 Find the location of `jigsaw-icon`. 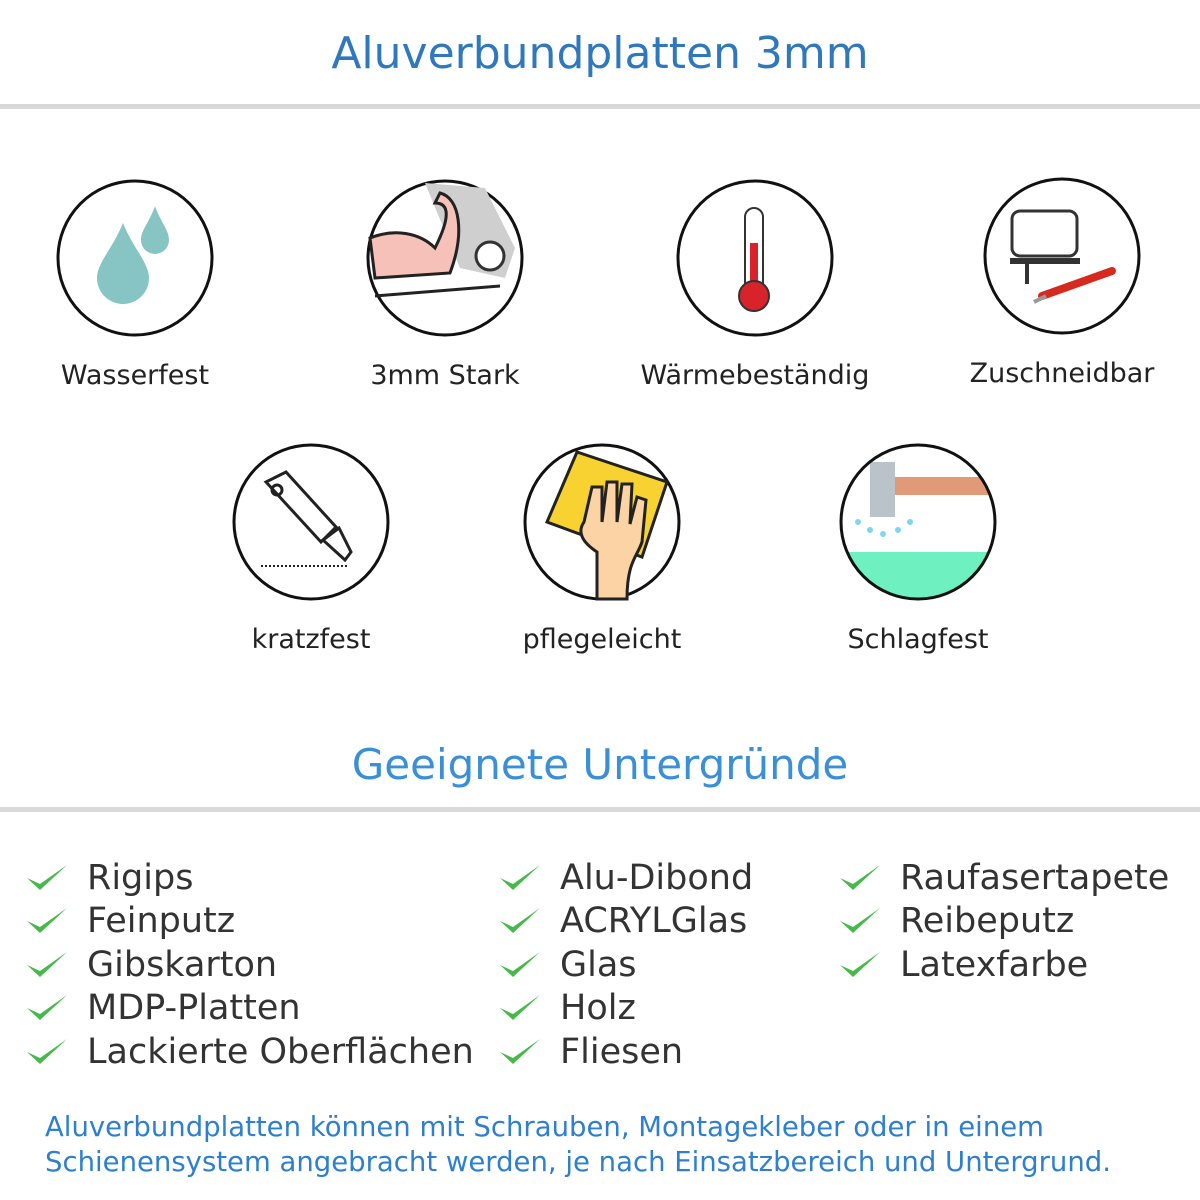

jigsaw-icon is located at coordinates (1062, 256).